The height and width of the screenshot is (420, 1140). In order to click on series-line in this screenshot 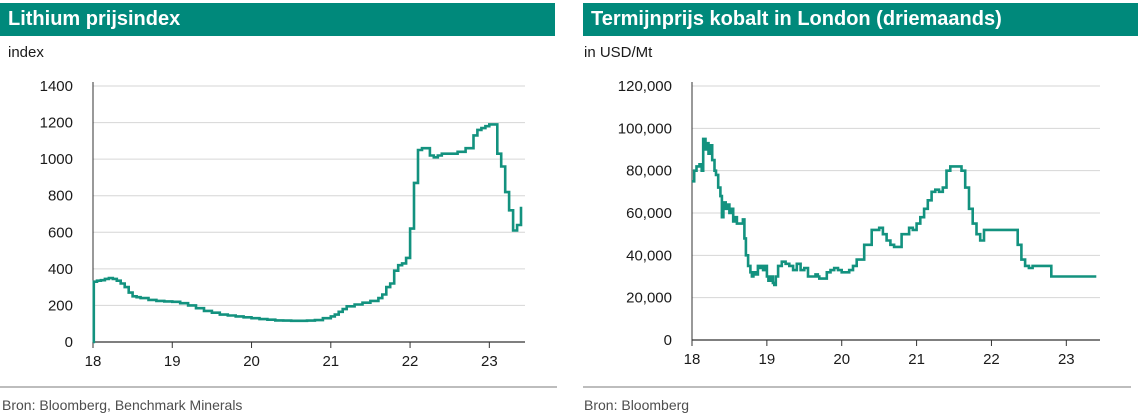, I will do `click(894, 212)`.